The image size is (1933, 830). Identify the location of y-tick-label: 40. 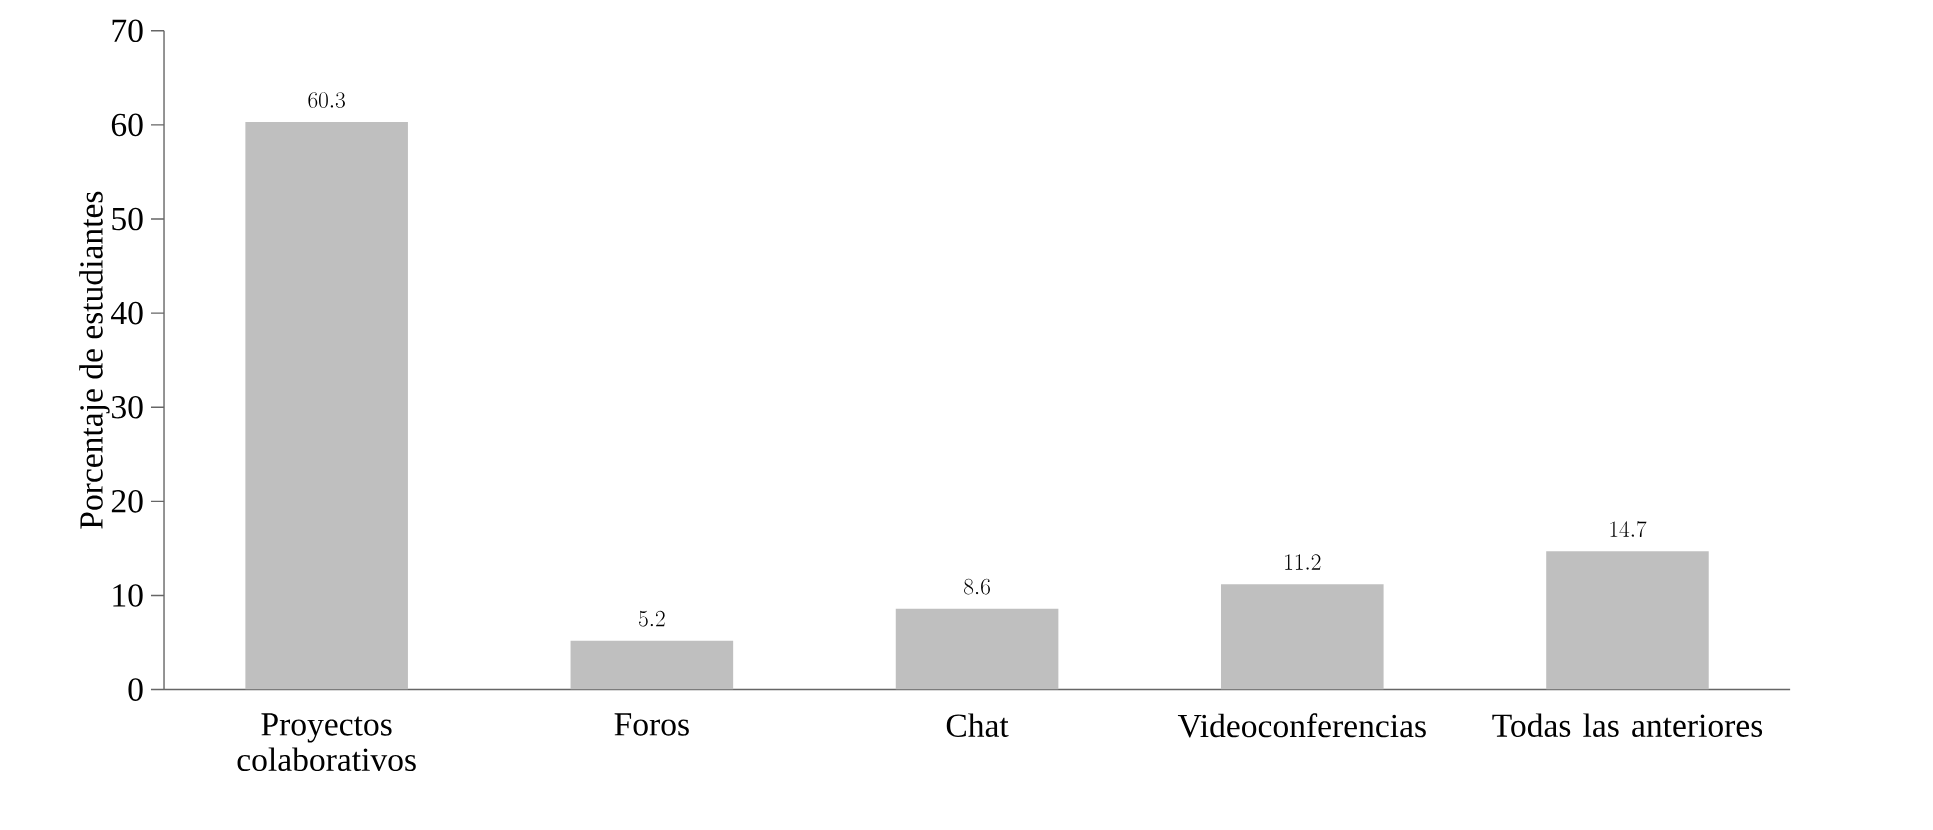
(127, 313).